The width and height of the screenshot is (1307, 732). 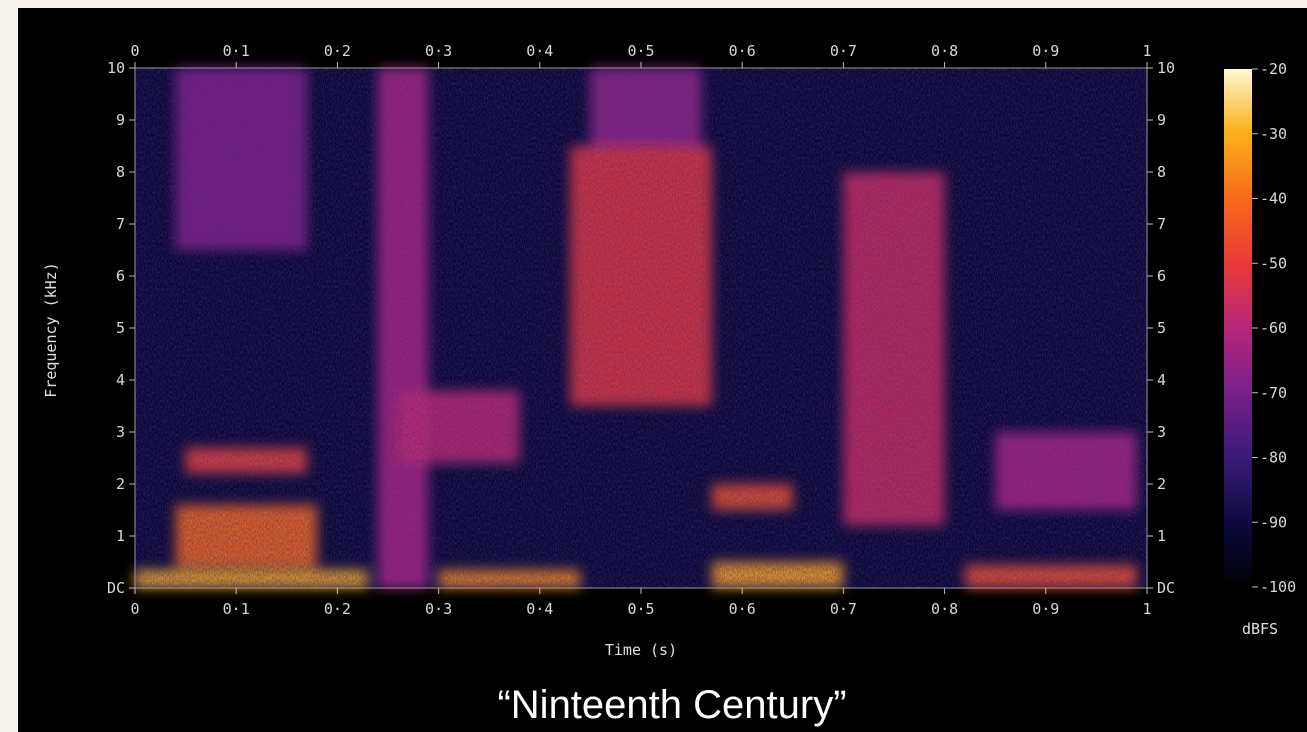 I want to click on y-tick-label-right: 4, so click(x=1161, y=380).